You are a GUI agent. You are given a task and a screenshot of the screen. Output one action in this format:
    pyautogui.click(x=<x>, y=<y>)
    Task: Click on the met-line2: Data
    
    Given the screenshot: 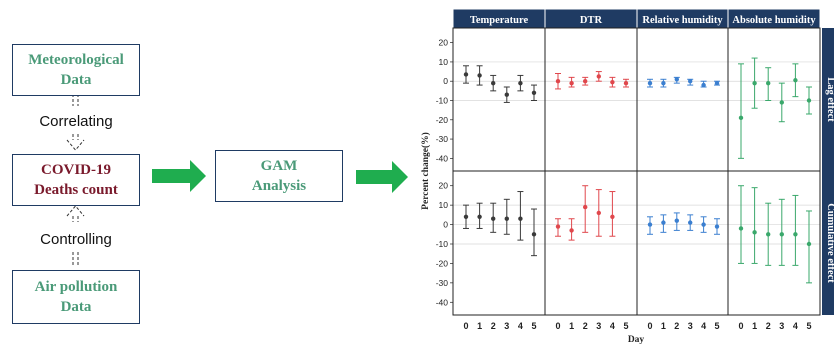 What is the action you would take?
    pyautogui.click(x=76, y=80)
    